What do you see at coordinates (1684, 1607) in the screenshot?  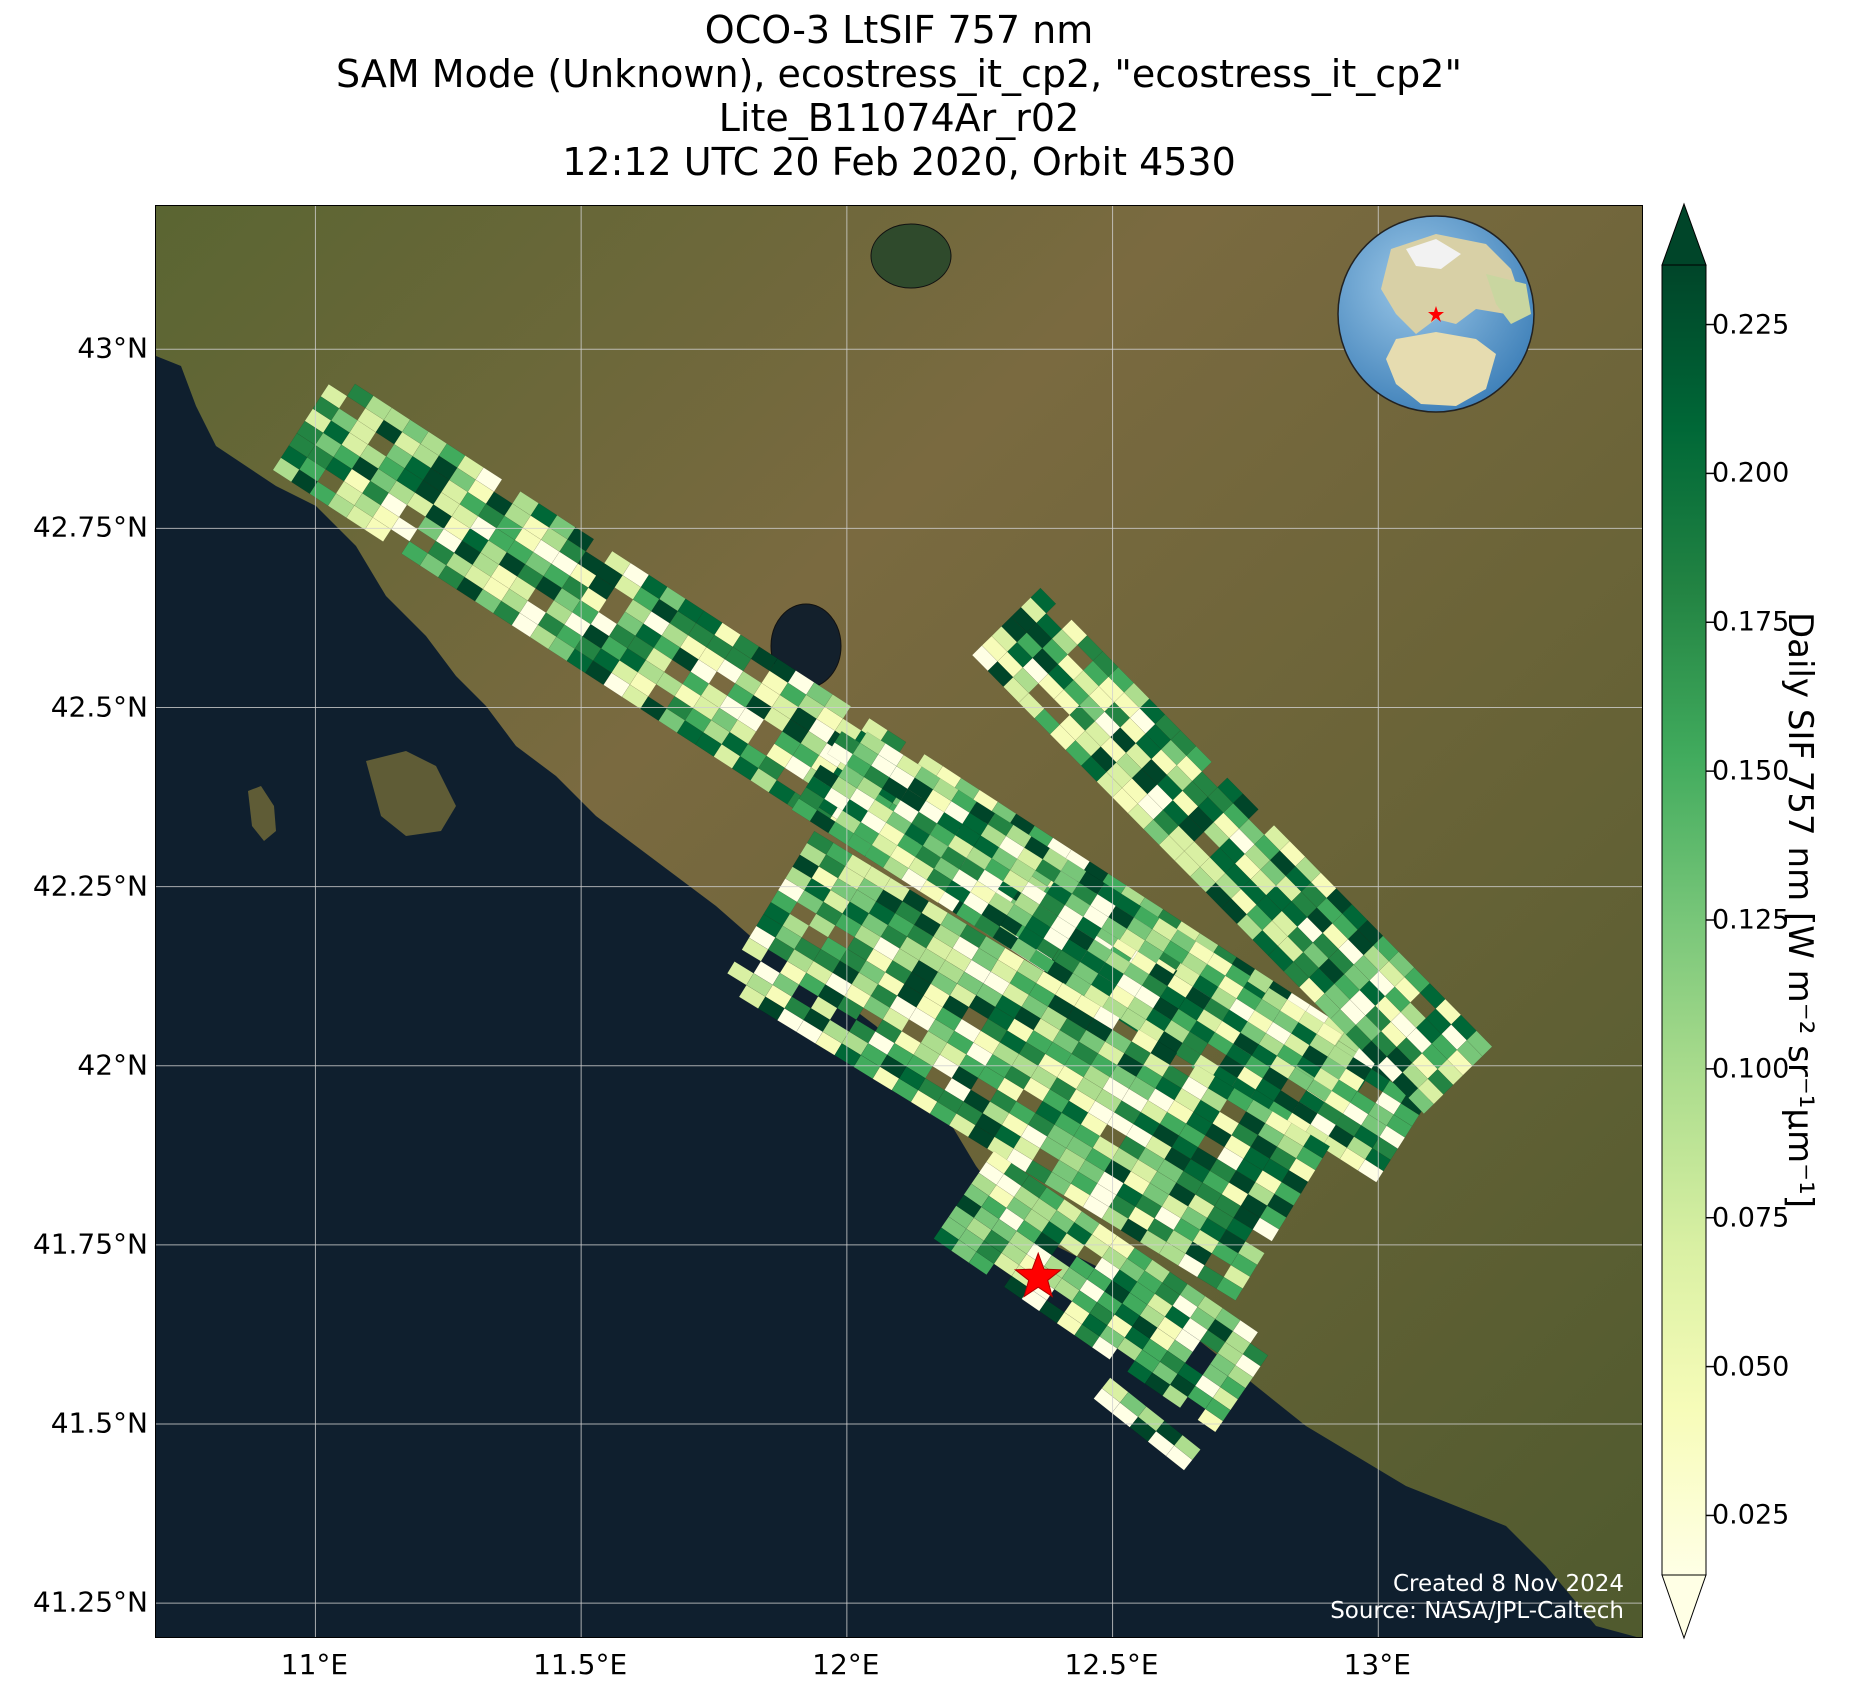 I see `colorbar-extend-bottom` at bounding box center [1684, 1607].